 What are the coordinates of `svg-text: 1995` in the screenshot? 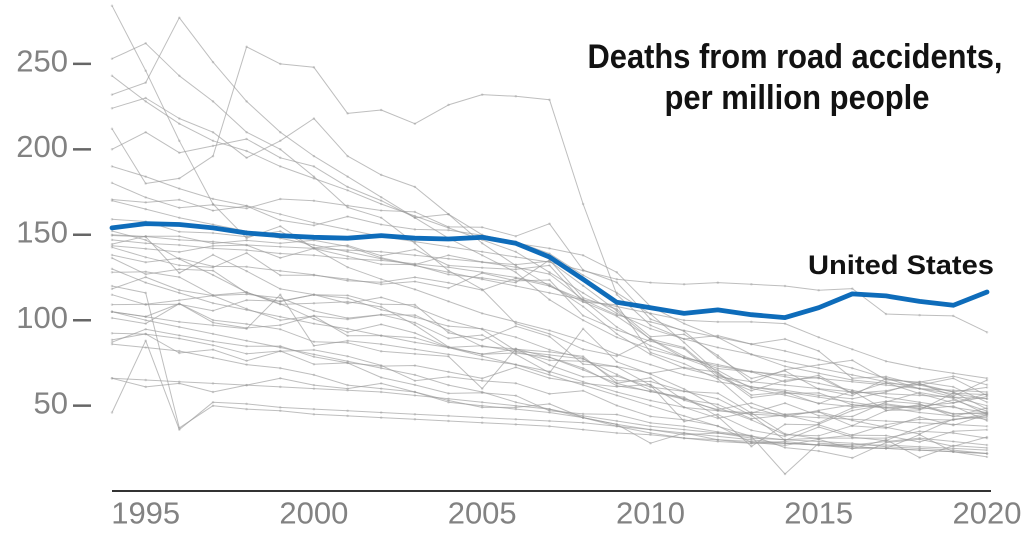 It's located at (145, 513).